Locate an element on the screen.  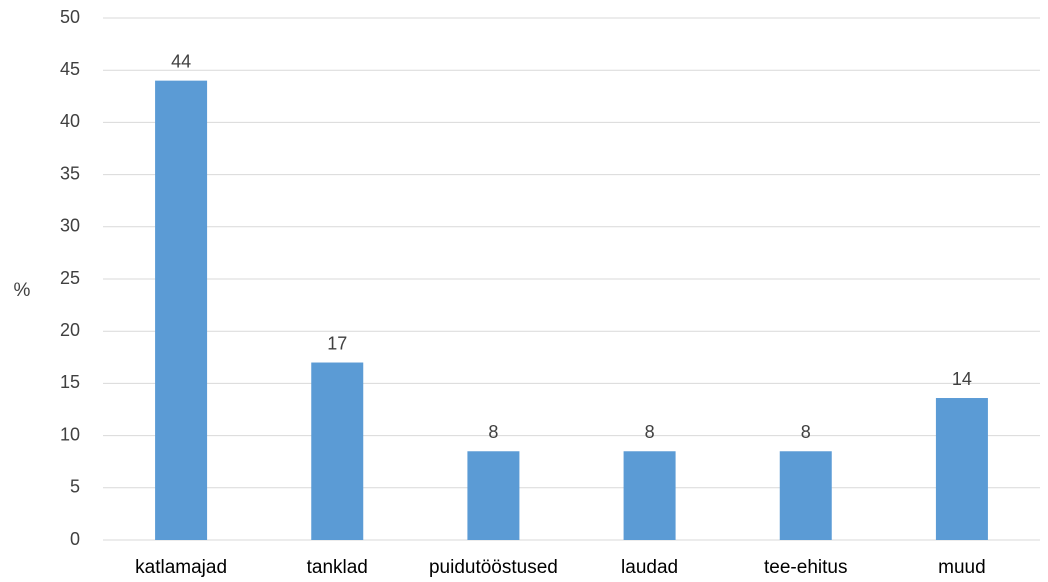
data-label-puidutööstused: 8 is located at coordinates (493, 432).